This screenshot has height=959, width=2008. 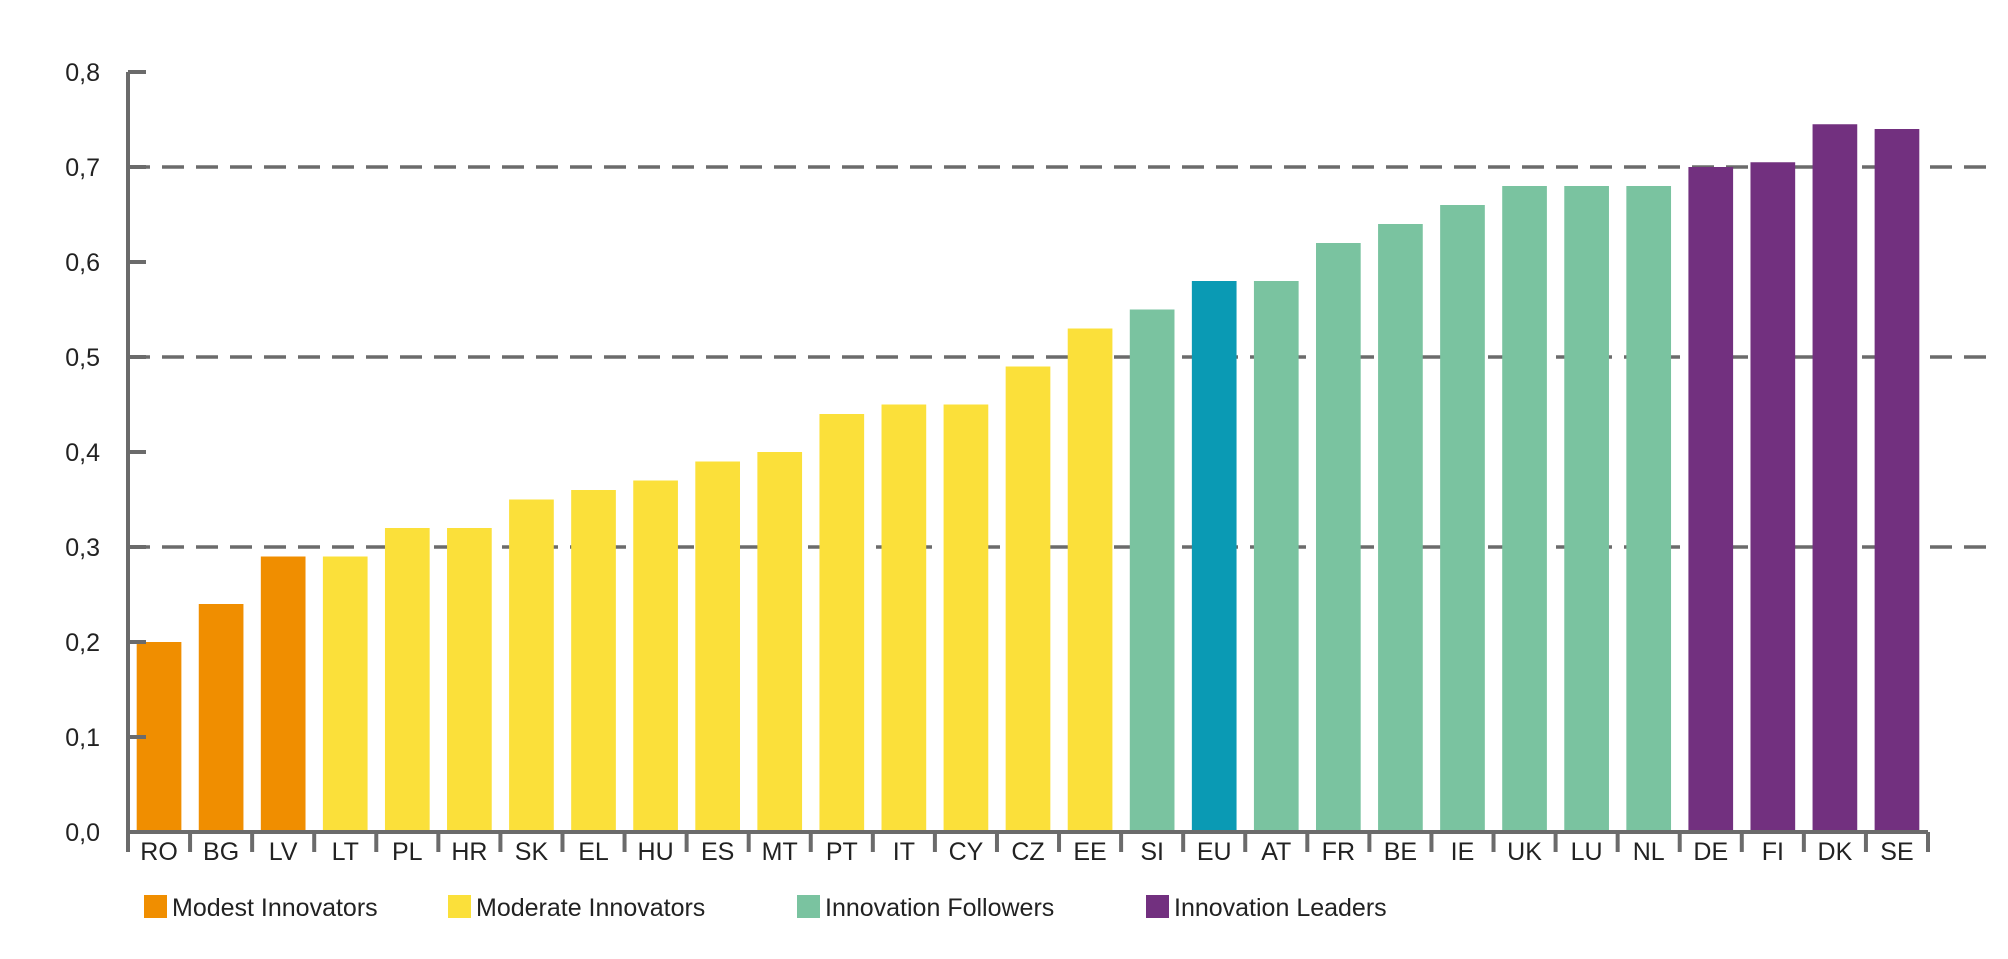 I want to click on y-tick-label: 0,7, so click(x=82, y=168).